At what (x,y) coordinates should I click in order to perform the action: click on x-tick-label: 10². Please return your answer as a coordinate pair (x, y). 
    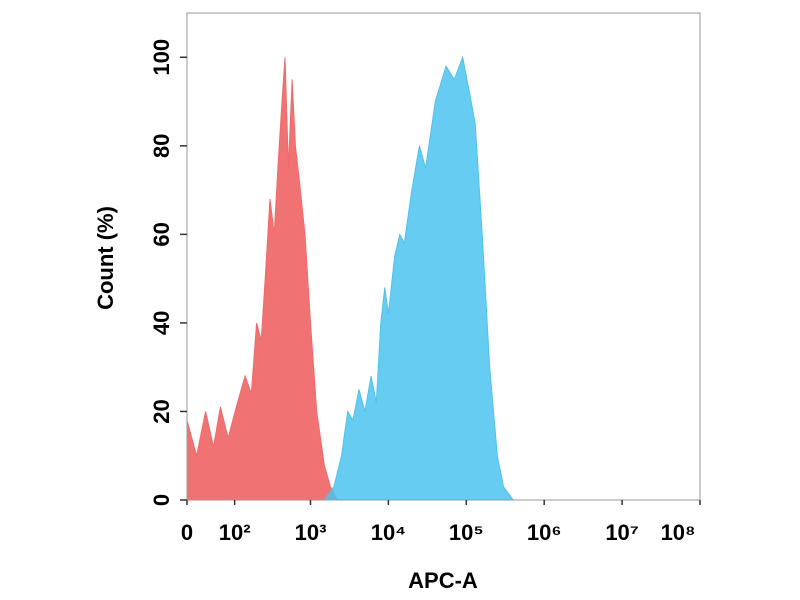
    Looking at the image, I should click on (235, 532).